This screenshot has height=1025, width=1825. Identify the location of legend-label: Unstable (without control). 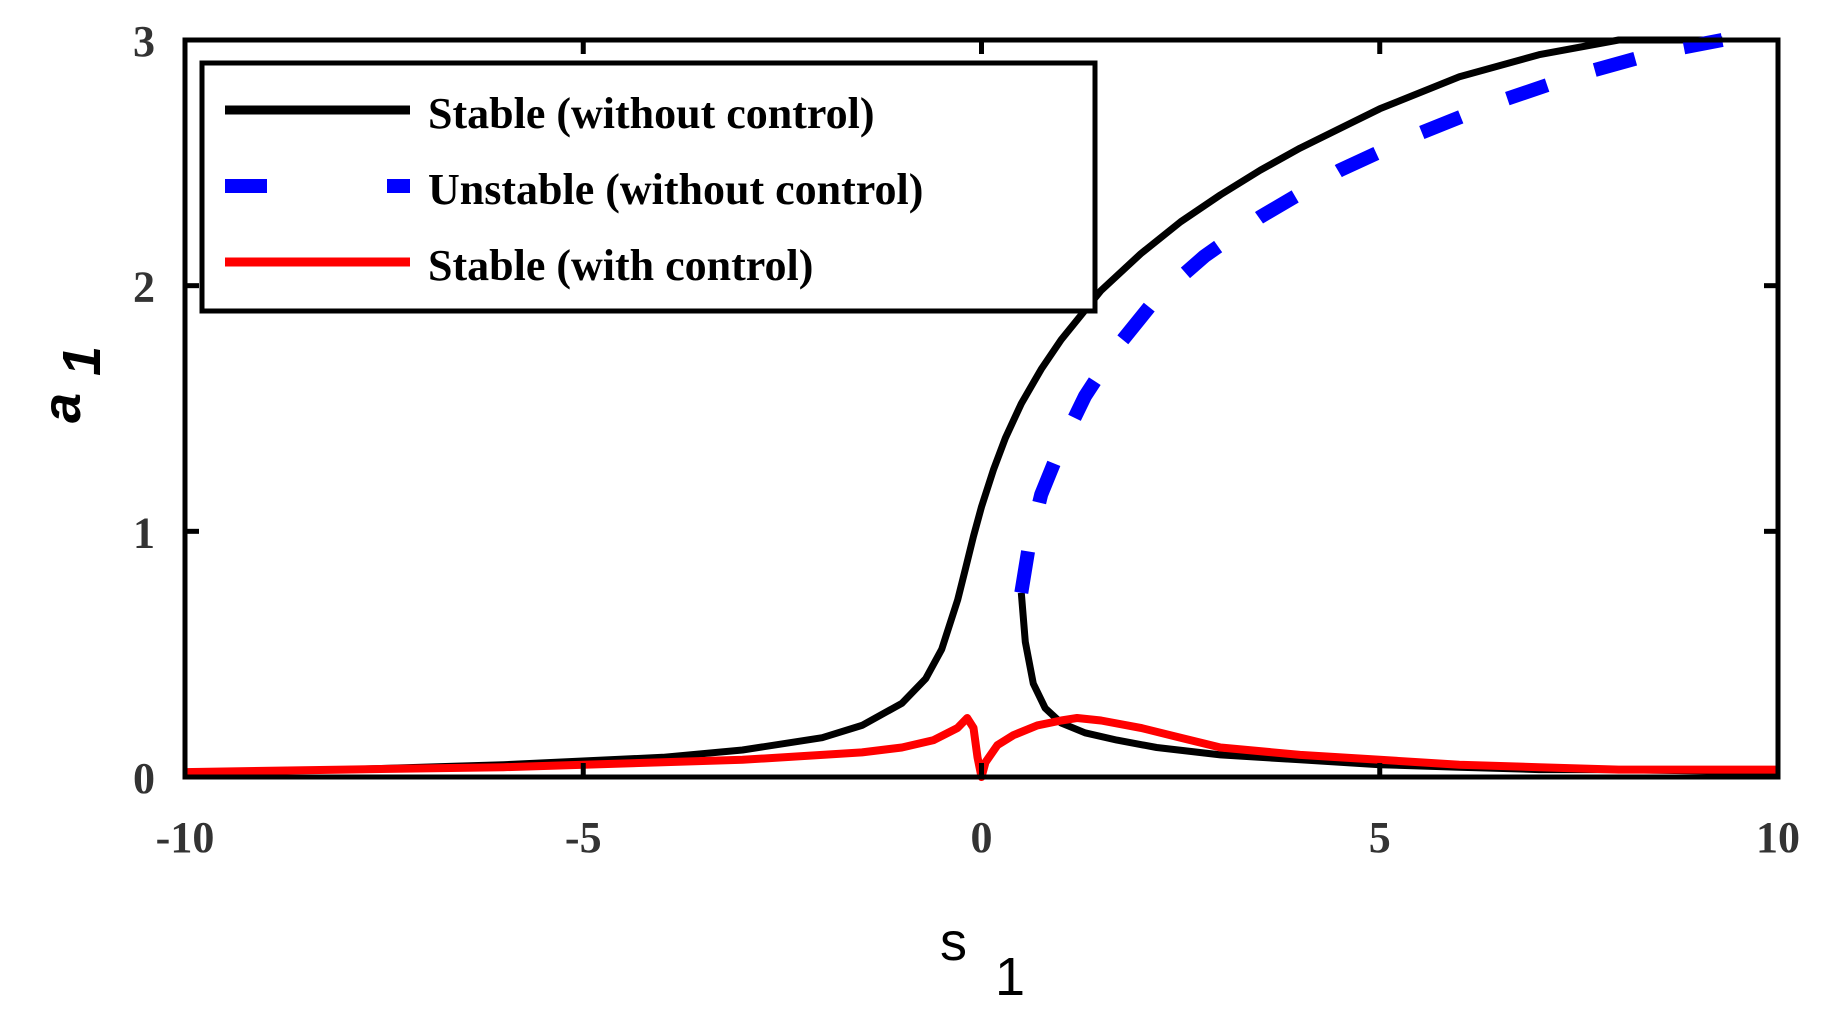
(675, 189).